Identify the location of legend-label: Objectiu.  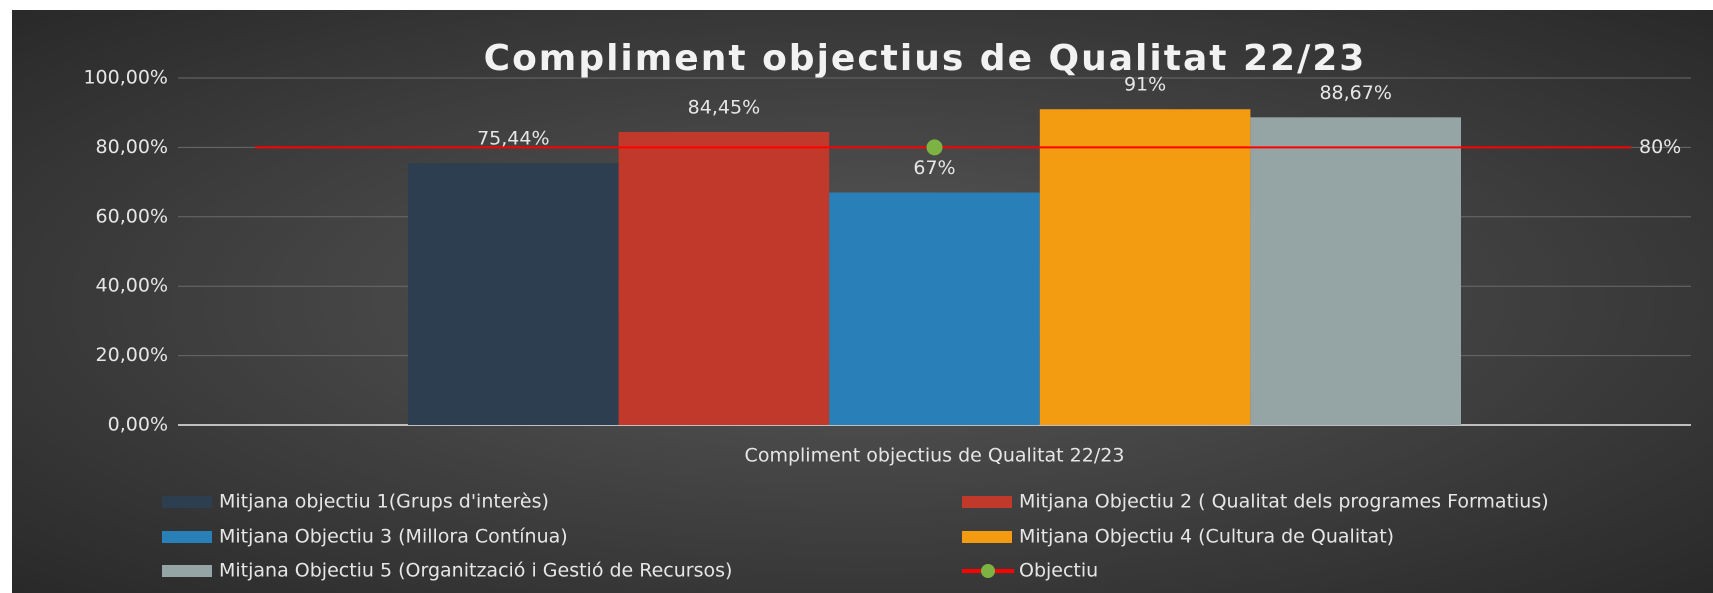
(1058, 571).